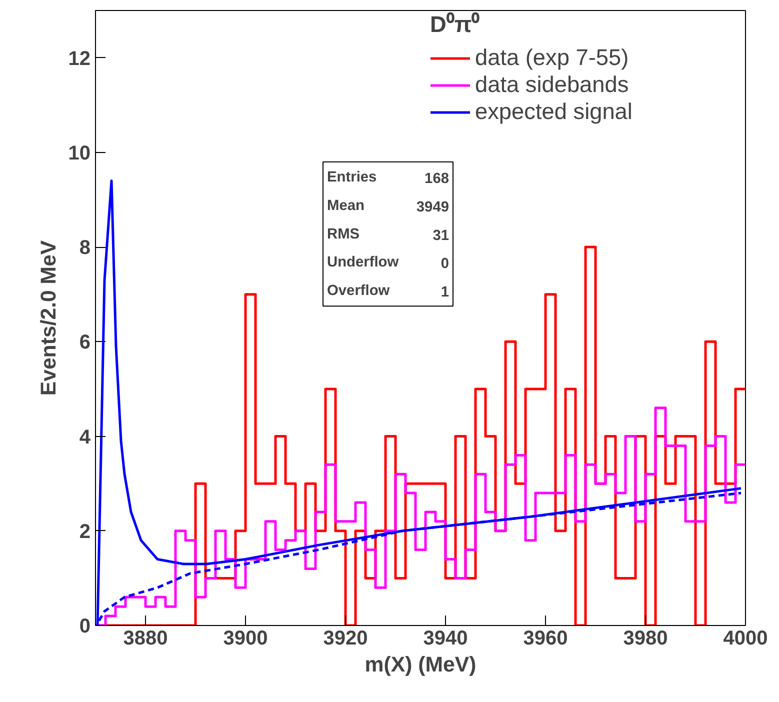  Describe the element at coordinates (79, 153) in the screenshot. I see `y-tick-label: 10` at that location.